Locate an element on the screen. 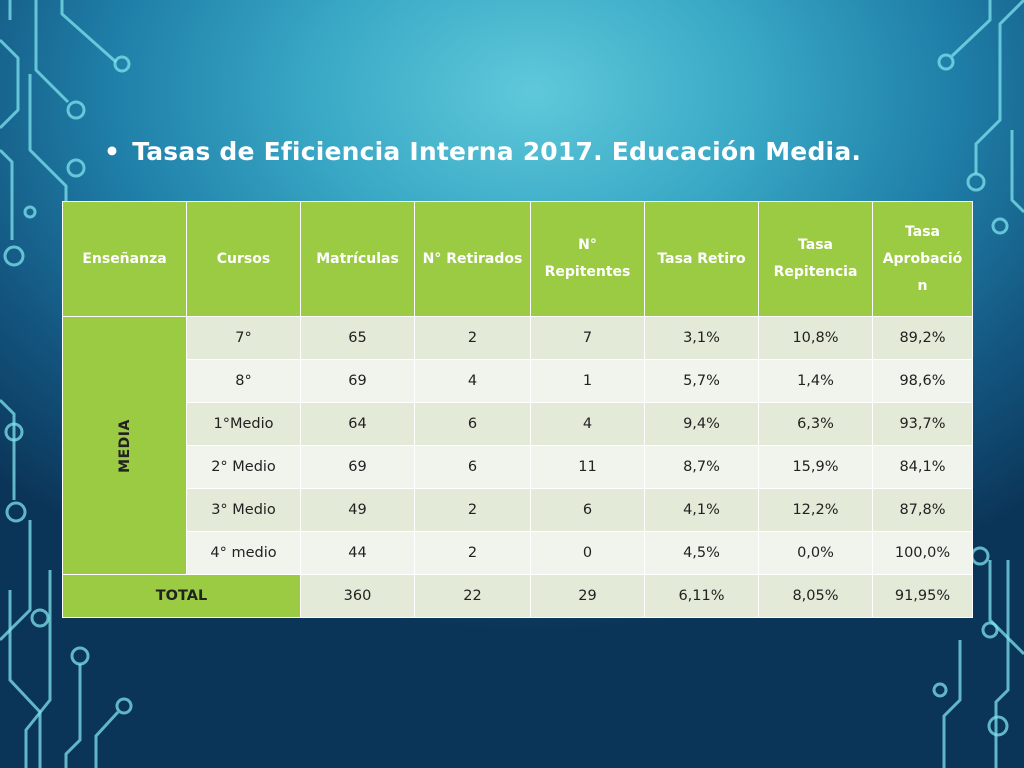  cell-tasa-repitencia: 6,3% is located at coordinates (815, 424).